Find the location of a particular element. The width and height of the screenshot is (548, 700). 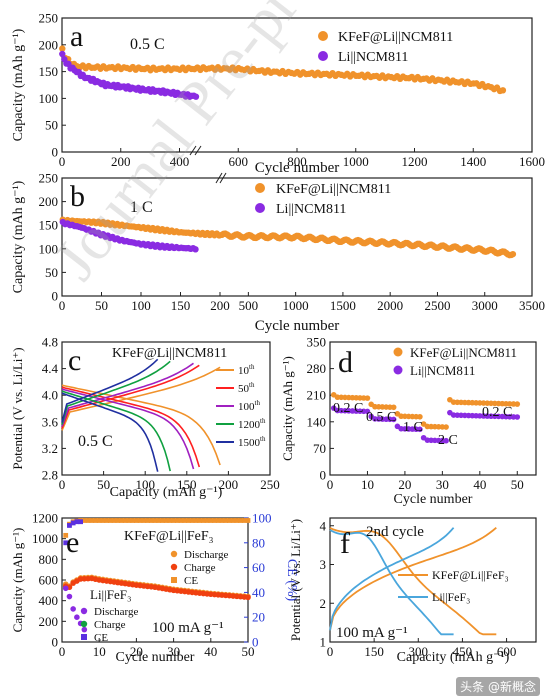

panel-b-ytick-label: 100 is located at coordinates (49, 248).